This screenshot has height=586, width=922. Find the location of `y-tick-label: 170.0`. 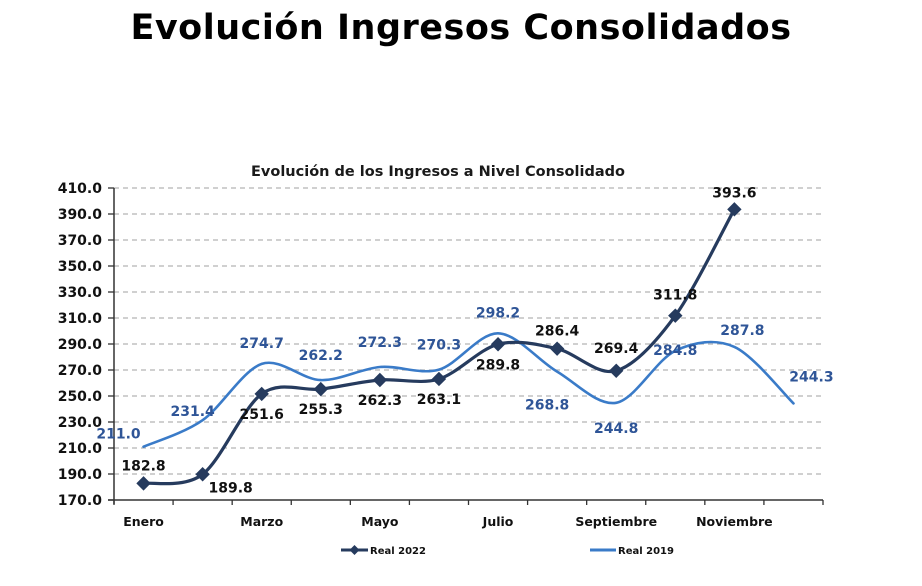

y-tick-label: 170.0 is located at coordinates (80, 501).